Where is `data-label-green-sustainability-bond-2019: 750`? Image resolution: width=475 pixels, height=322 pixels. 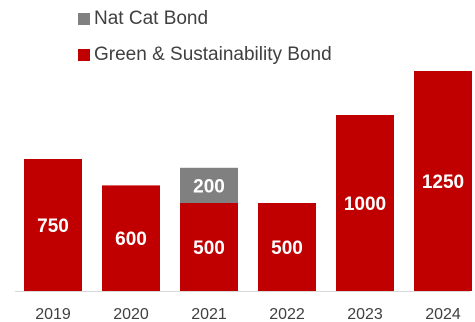
data-label-green-sustainability-bond-2019: 750 is located at coordinates (53, 226).